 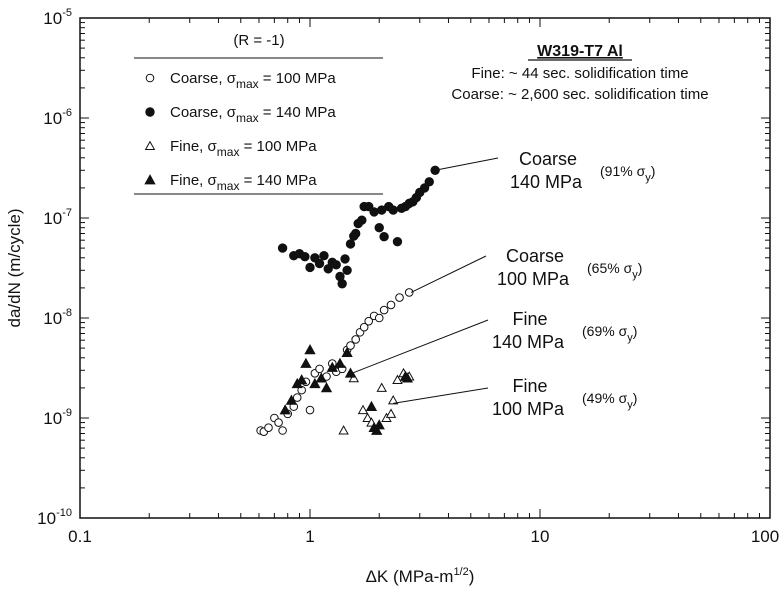 What do you see at coordinates (57, 217) in the screenshot?
I see `y-tick-label: 10⁻⁷` at bounding box center [57, 217].